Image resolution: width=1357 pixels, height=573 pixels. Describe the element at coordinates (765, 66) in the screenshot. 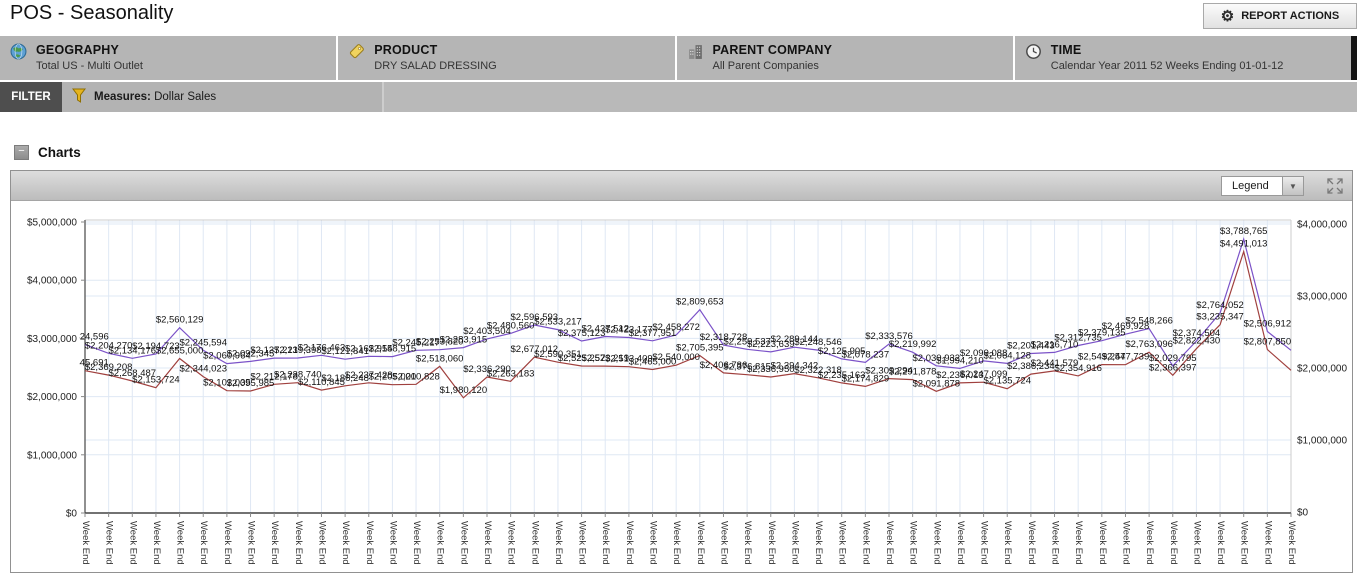

I see `parent-company-value: All Parent Companies` at that location.